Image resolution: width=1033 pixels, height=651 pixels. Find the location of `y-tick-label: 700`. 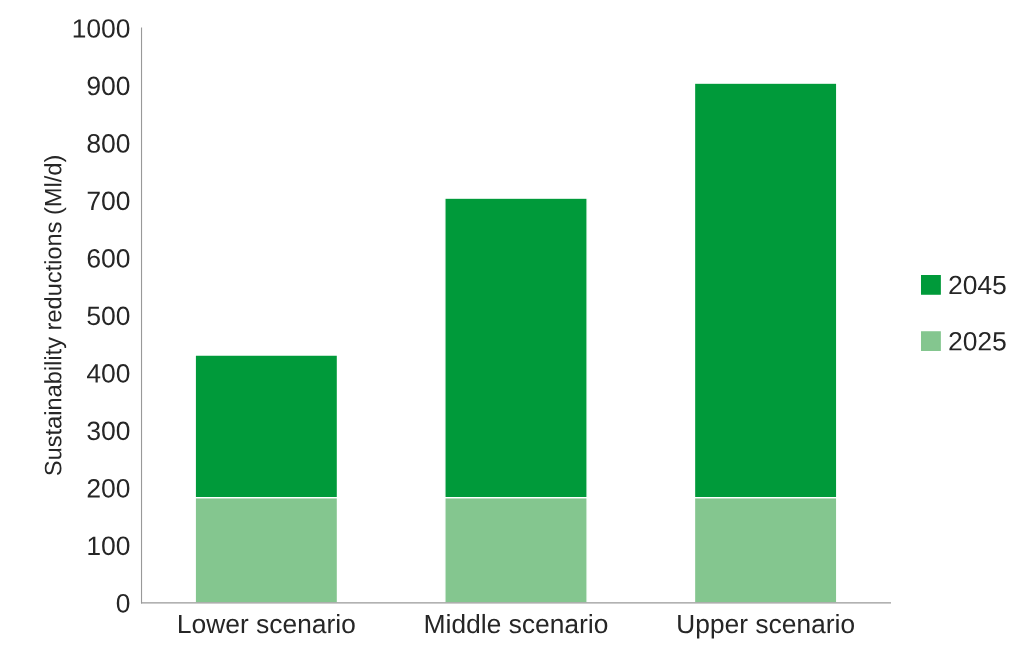

y-tick-label: 700 is located at coordinates (108, 201).